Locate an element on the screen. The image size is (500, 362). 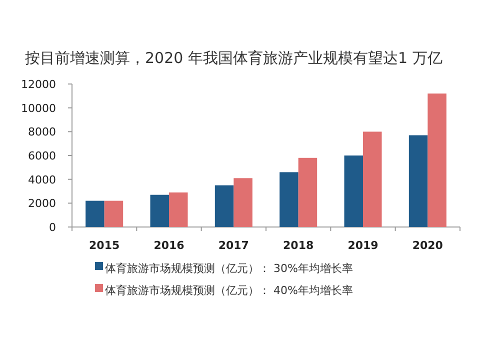
legend-label: 体育旅游市场规模预测（亿元）： 30%年均增长率 is located at coordinates (229, 268).